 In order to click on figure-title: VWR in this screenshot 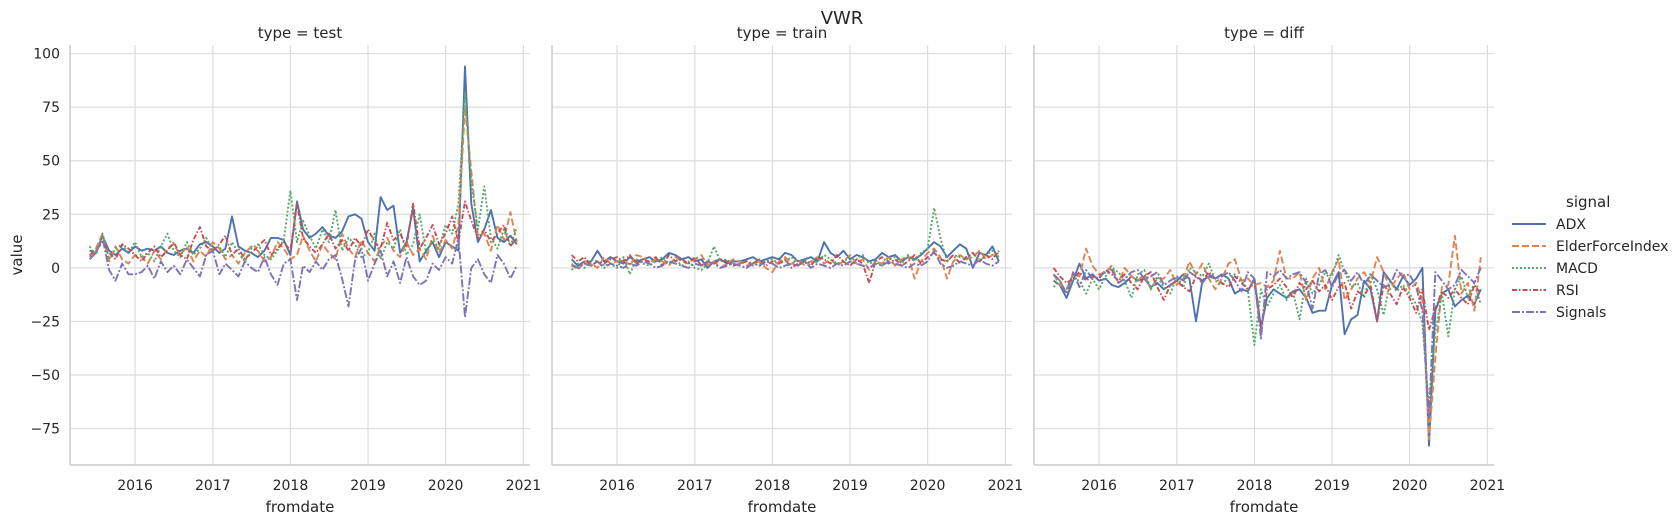, I will do `click(842, 18)`.